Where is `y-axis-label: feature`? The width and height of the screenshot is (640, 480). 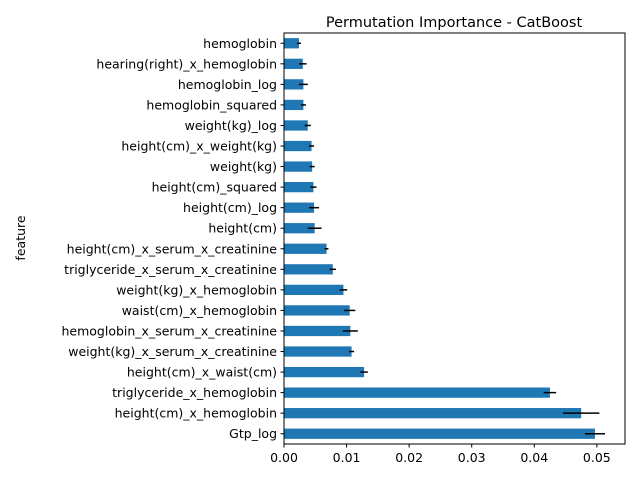
y-axis-label: feature is located at coordinates (20, 237).